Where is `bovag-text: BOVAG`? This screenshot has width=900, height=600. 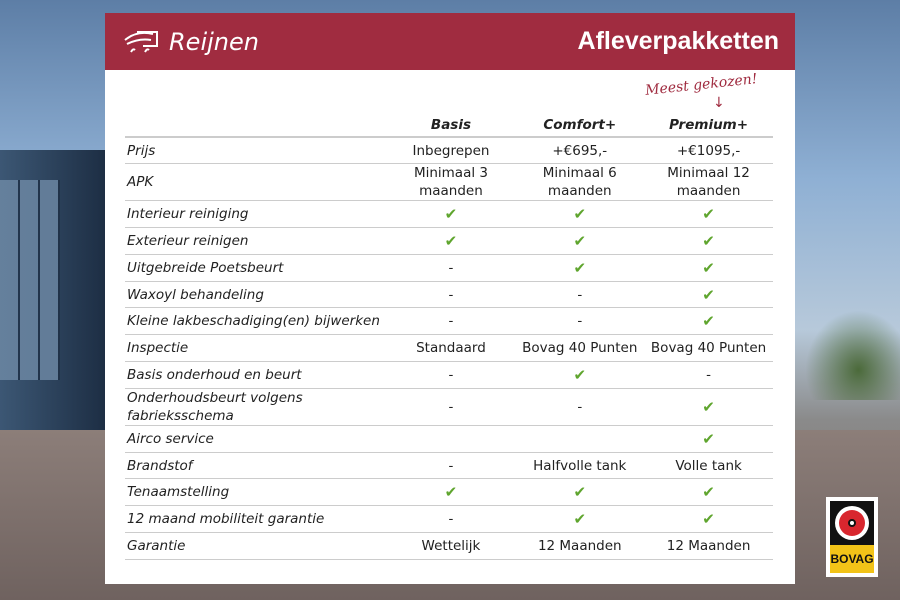 bovag-text: BOVAG is located at coordinates (852, 559).